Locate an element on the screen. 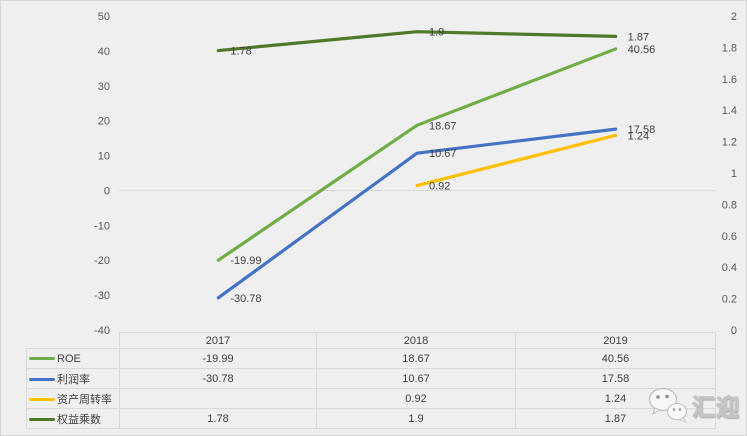  table-row-3: 权益乘数 1.78 1.9 1.87 is located at coordinates (371, 418).